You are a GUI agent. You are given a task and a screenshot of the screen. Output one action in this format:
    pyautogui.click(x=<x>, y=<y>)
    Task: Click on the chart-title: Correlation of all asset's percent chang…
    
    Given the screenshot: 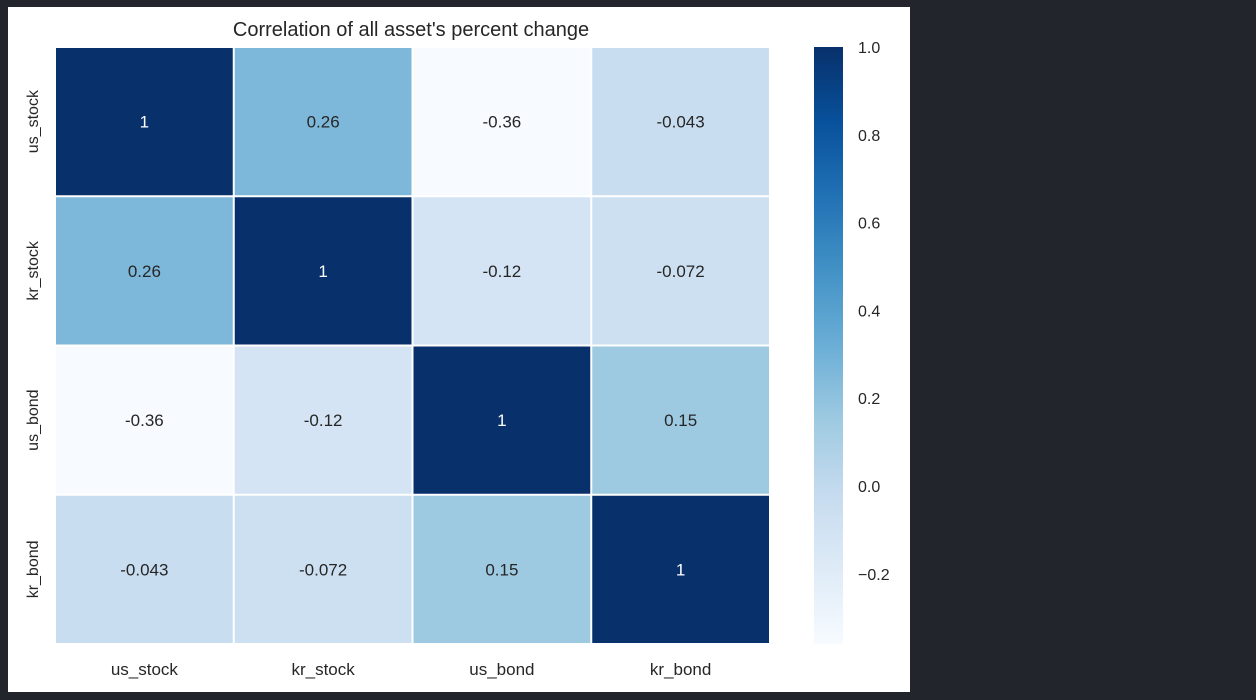 What is the action you would take?
    pyautogui.click(x=411, y=30)
    